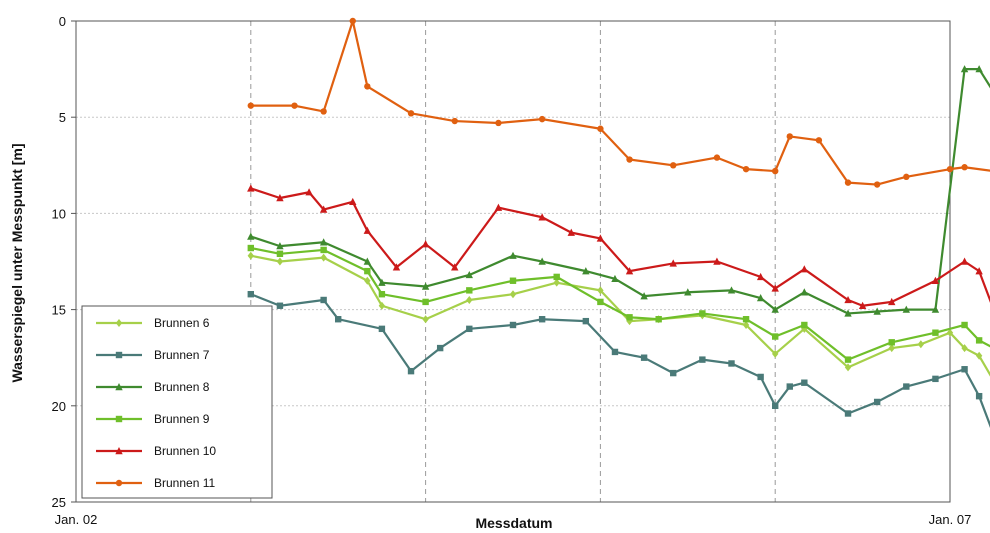 This screenshot has width=990, height=533. What do you see at coordinates (62, 21) in the screenshot?
I see `y-tick-label: 0` at bounding box center [62, 21].